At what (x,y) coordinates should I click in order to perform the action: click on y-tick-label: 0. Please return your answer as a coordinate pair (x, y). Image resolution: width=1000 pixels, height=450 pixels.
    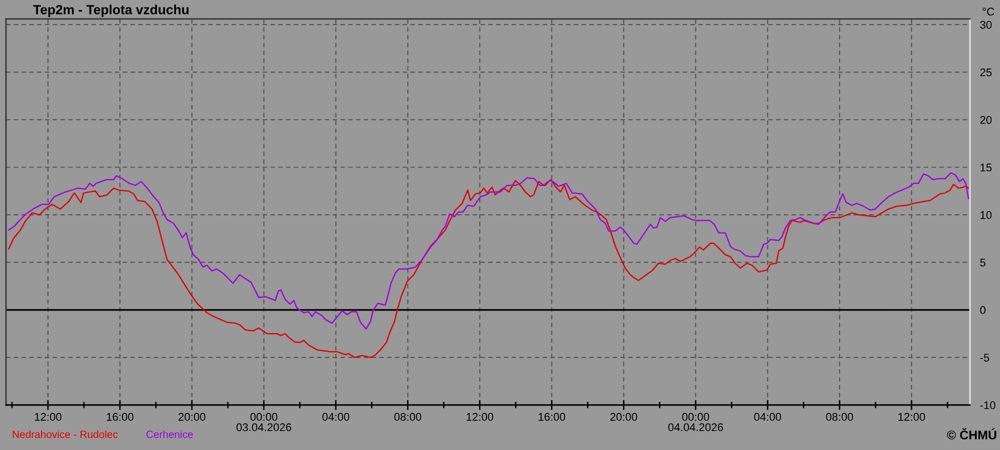
    Looking at the image, I should click on (983, 310).